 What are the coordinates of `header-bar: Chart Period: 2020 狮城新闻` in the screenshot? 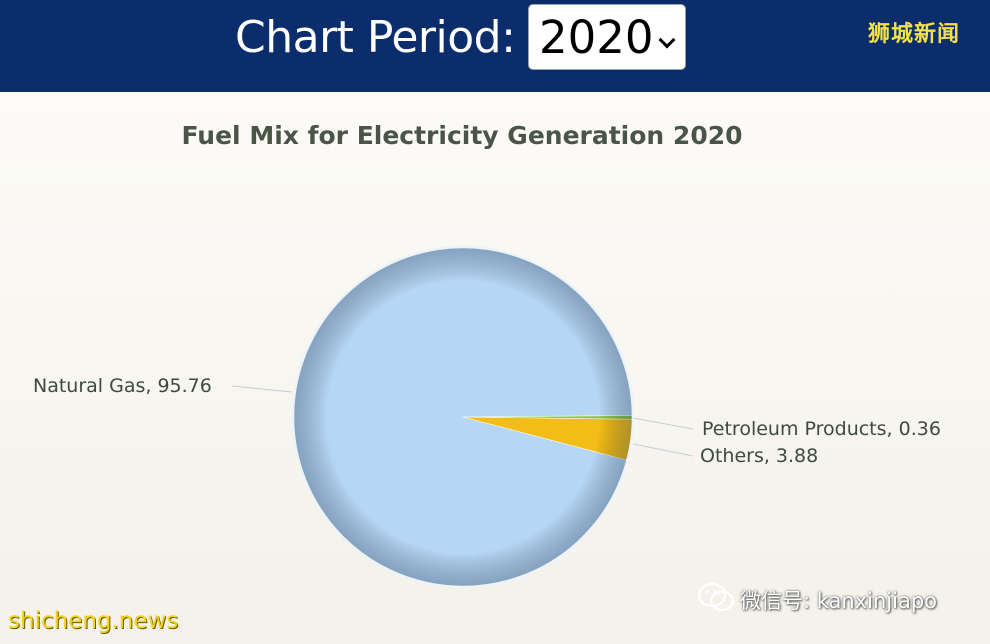 It's located at (495, 46).